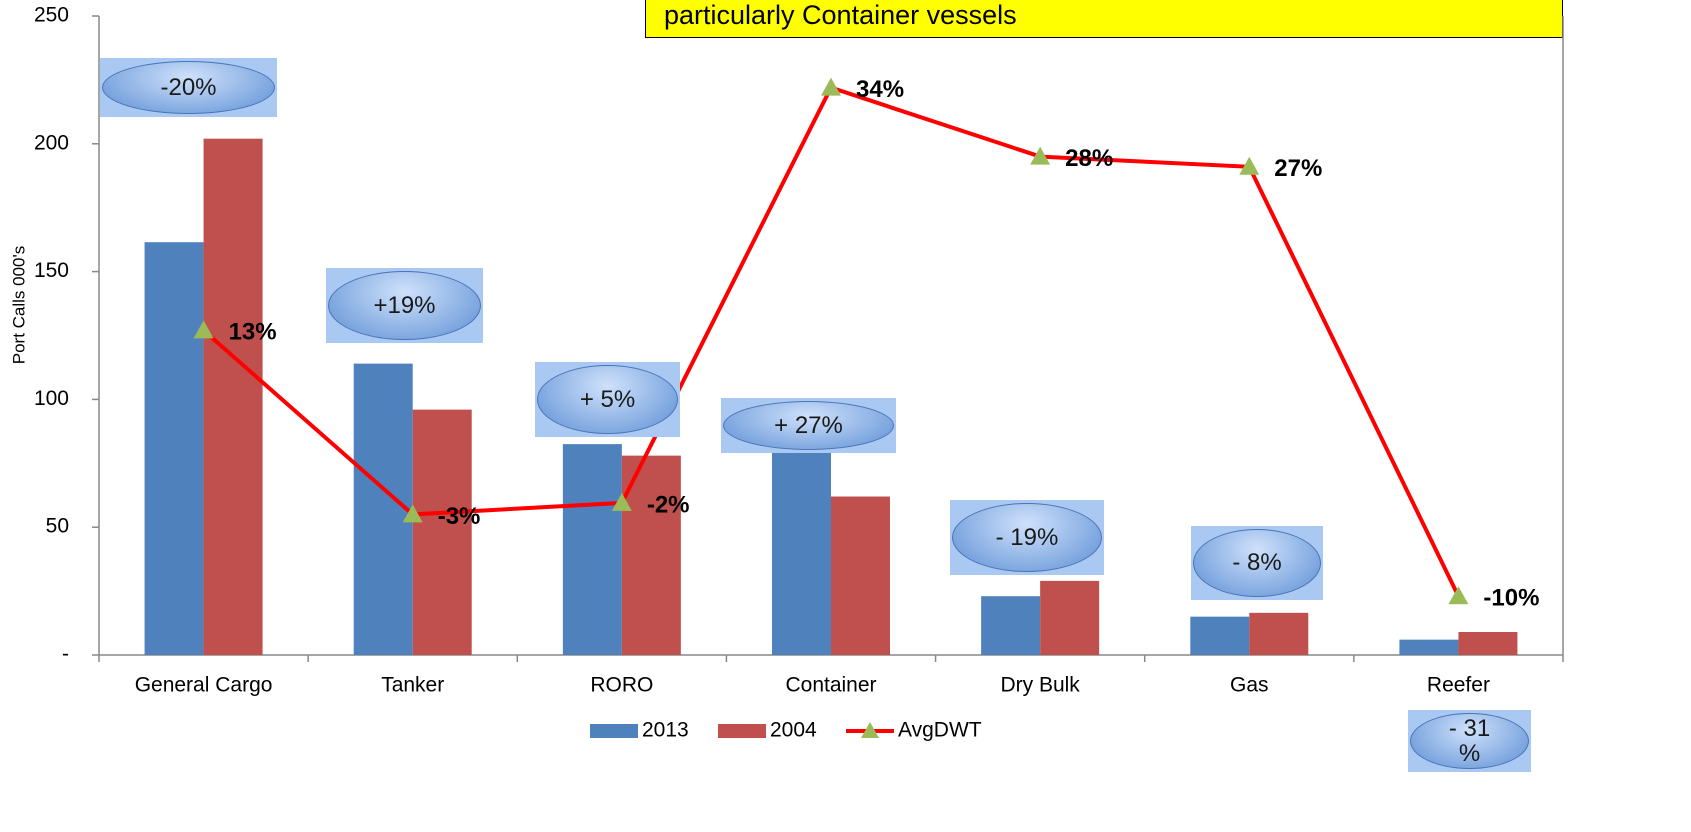  What do you see at coordinates (459, 516) in the screenshot?
I see `point-label: -3%` at bounding box center [459, 516].